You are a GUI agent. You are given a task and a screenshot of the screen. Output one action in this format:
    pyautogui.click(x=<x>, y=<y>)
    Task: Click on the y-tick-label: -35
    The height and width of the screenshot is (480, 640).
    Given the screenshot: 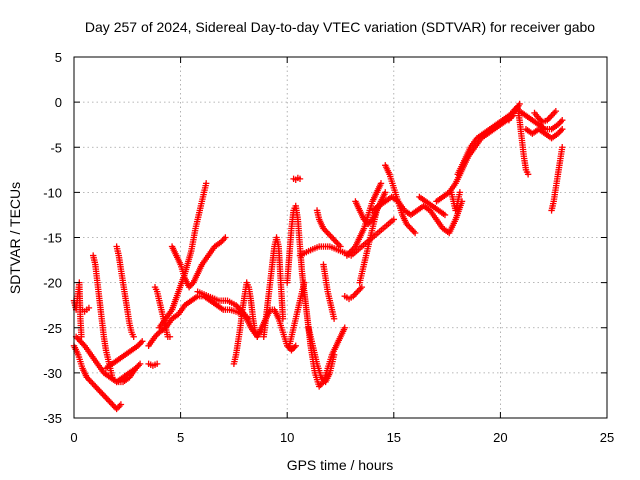 What is the action you would take?
    pyautogui.click(x=52, y=418)
    